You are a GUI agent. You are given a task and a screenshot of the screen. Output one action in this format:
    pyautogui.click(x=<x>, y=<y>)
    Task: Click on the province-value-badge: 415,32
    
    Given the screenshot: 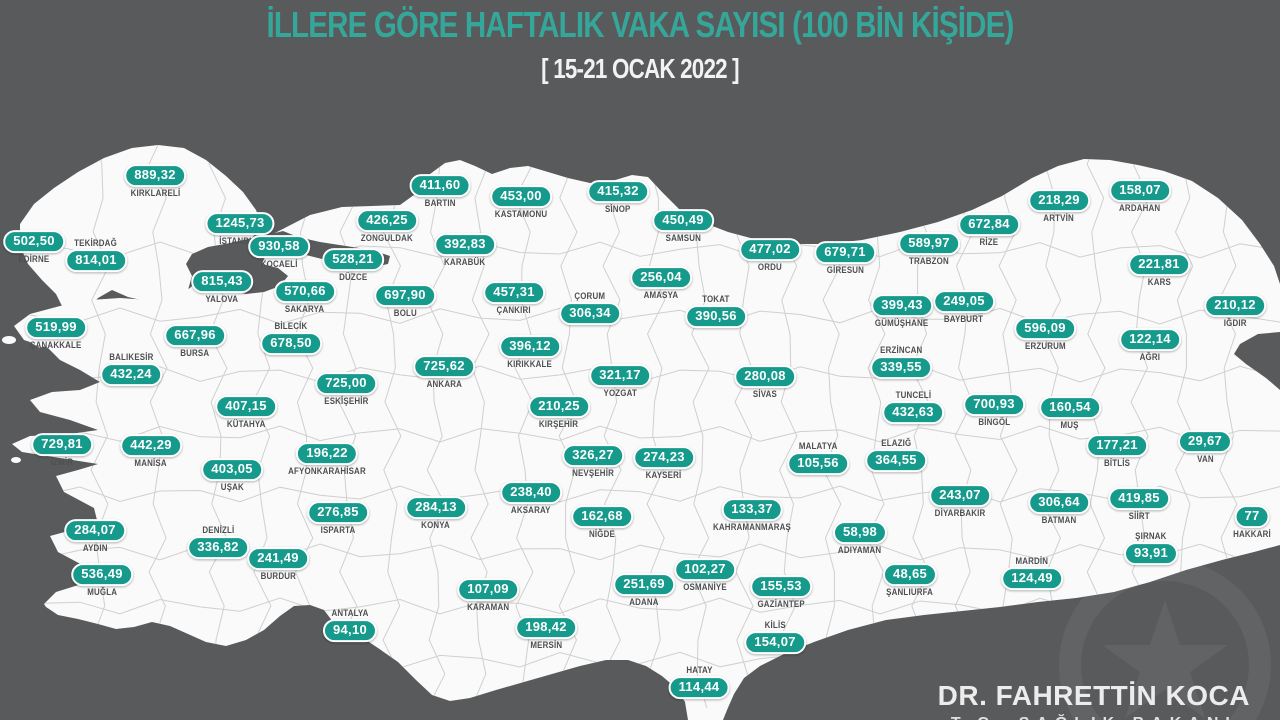 What is the action you would take?
    pyautogui.click(x=618, y=191)
    